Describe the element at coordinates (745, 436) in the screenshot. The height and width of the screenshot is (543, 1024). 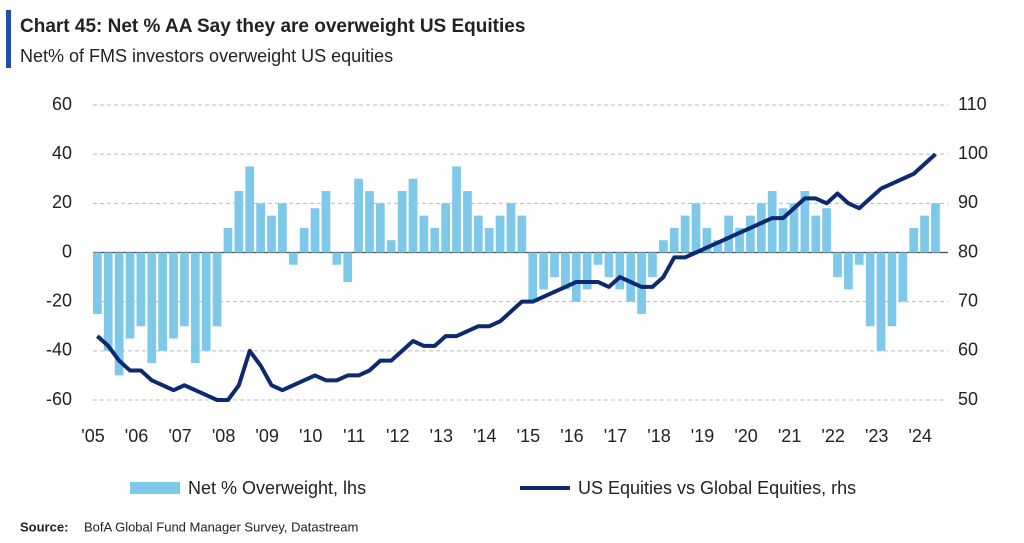
I see `x-tick-label: '20` at that location.